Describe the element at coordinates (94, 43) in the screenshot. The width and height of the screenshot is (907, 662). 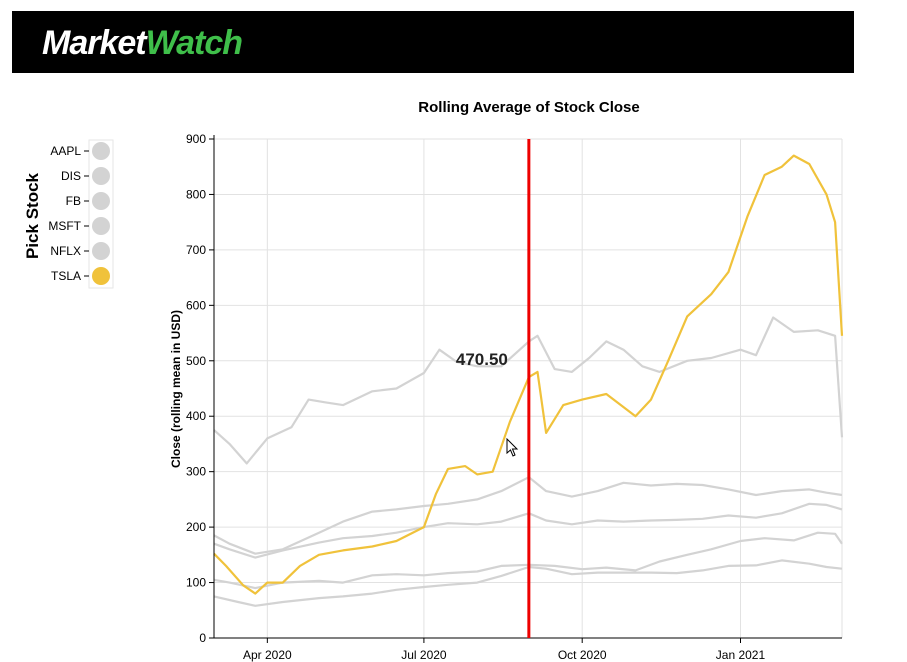
I see `logo-text-market: Market` at that location.